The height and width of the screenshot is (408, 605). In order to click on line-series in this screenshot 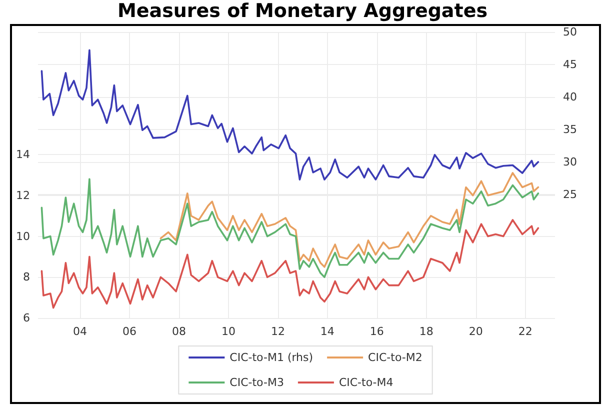, I will do `click(350, 220)`.